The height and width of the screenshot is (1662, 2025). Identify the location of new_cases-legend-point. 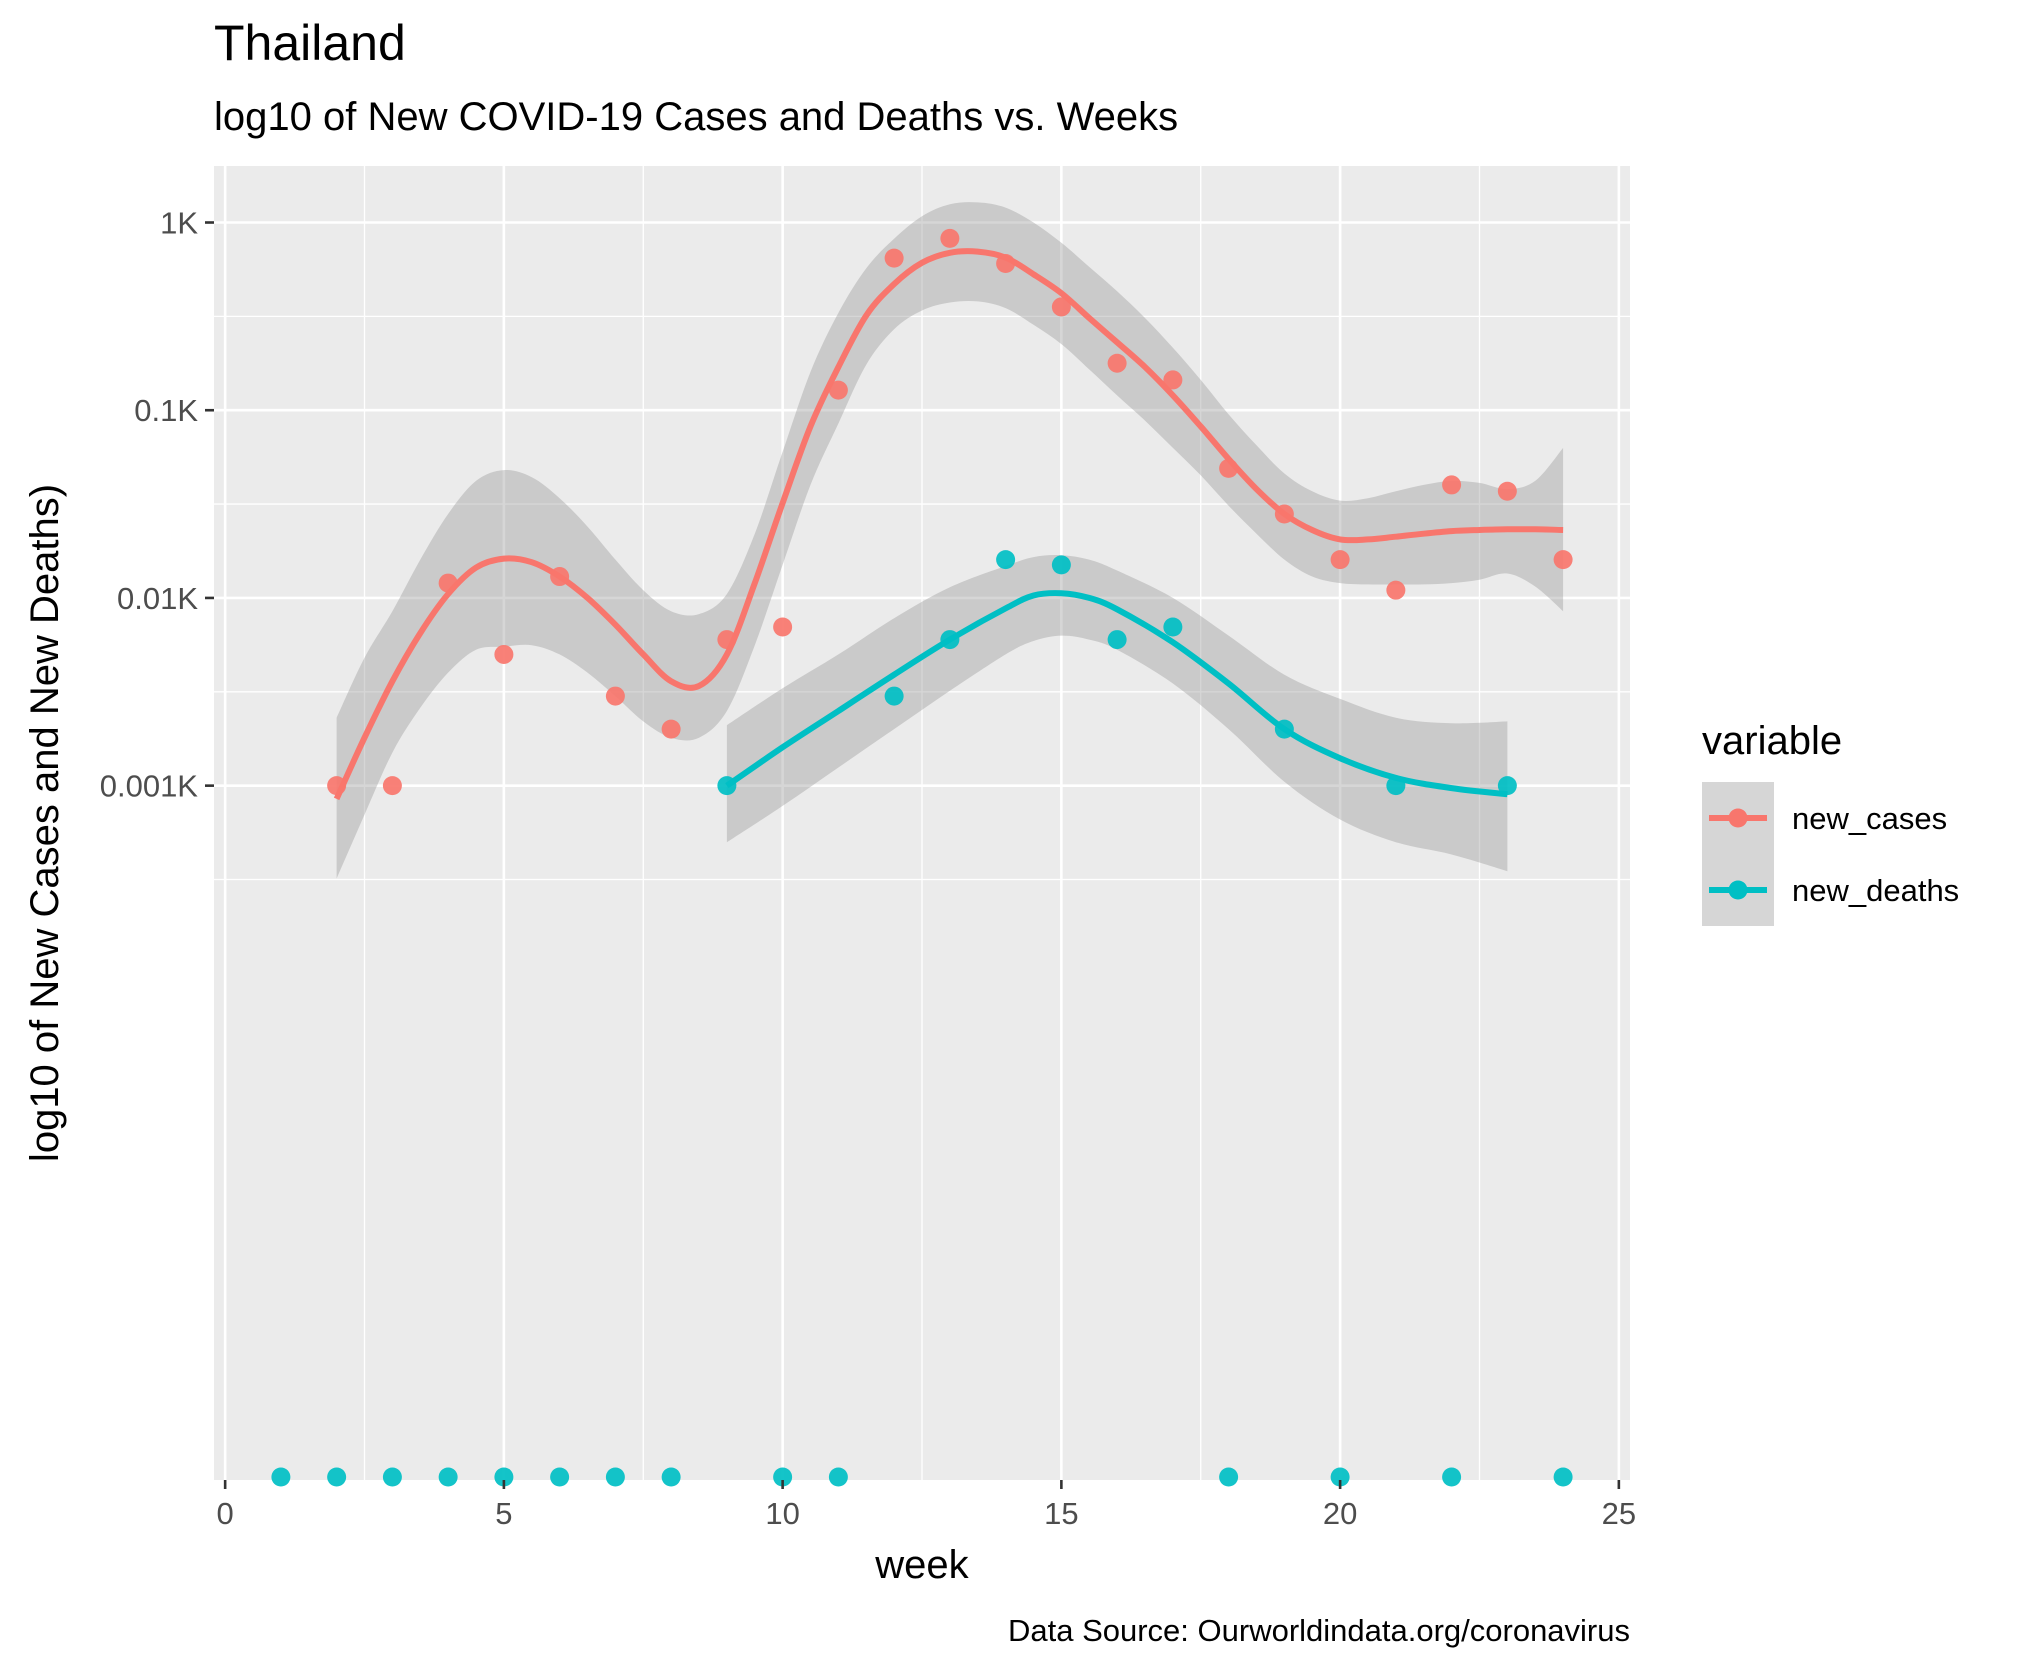
(1738, 818).